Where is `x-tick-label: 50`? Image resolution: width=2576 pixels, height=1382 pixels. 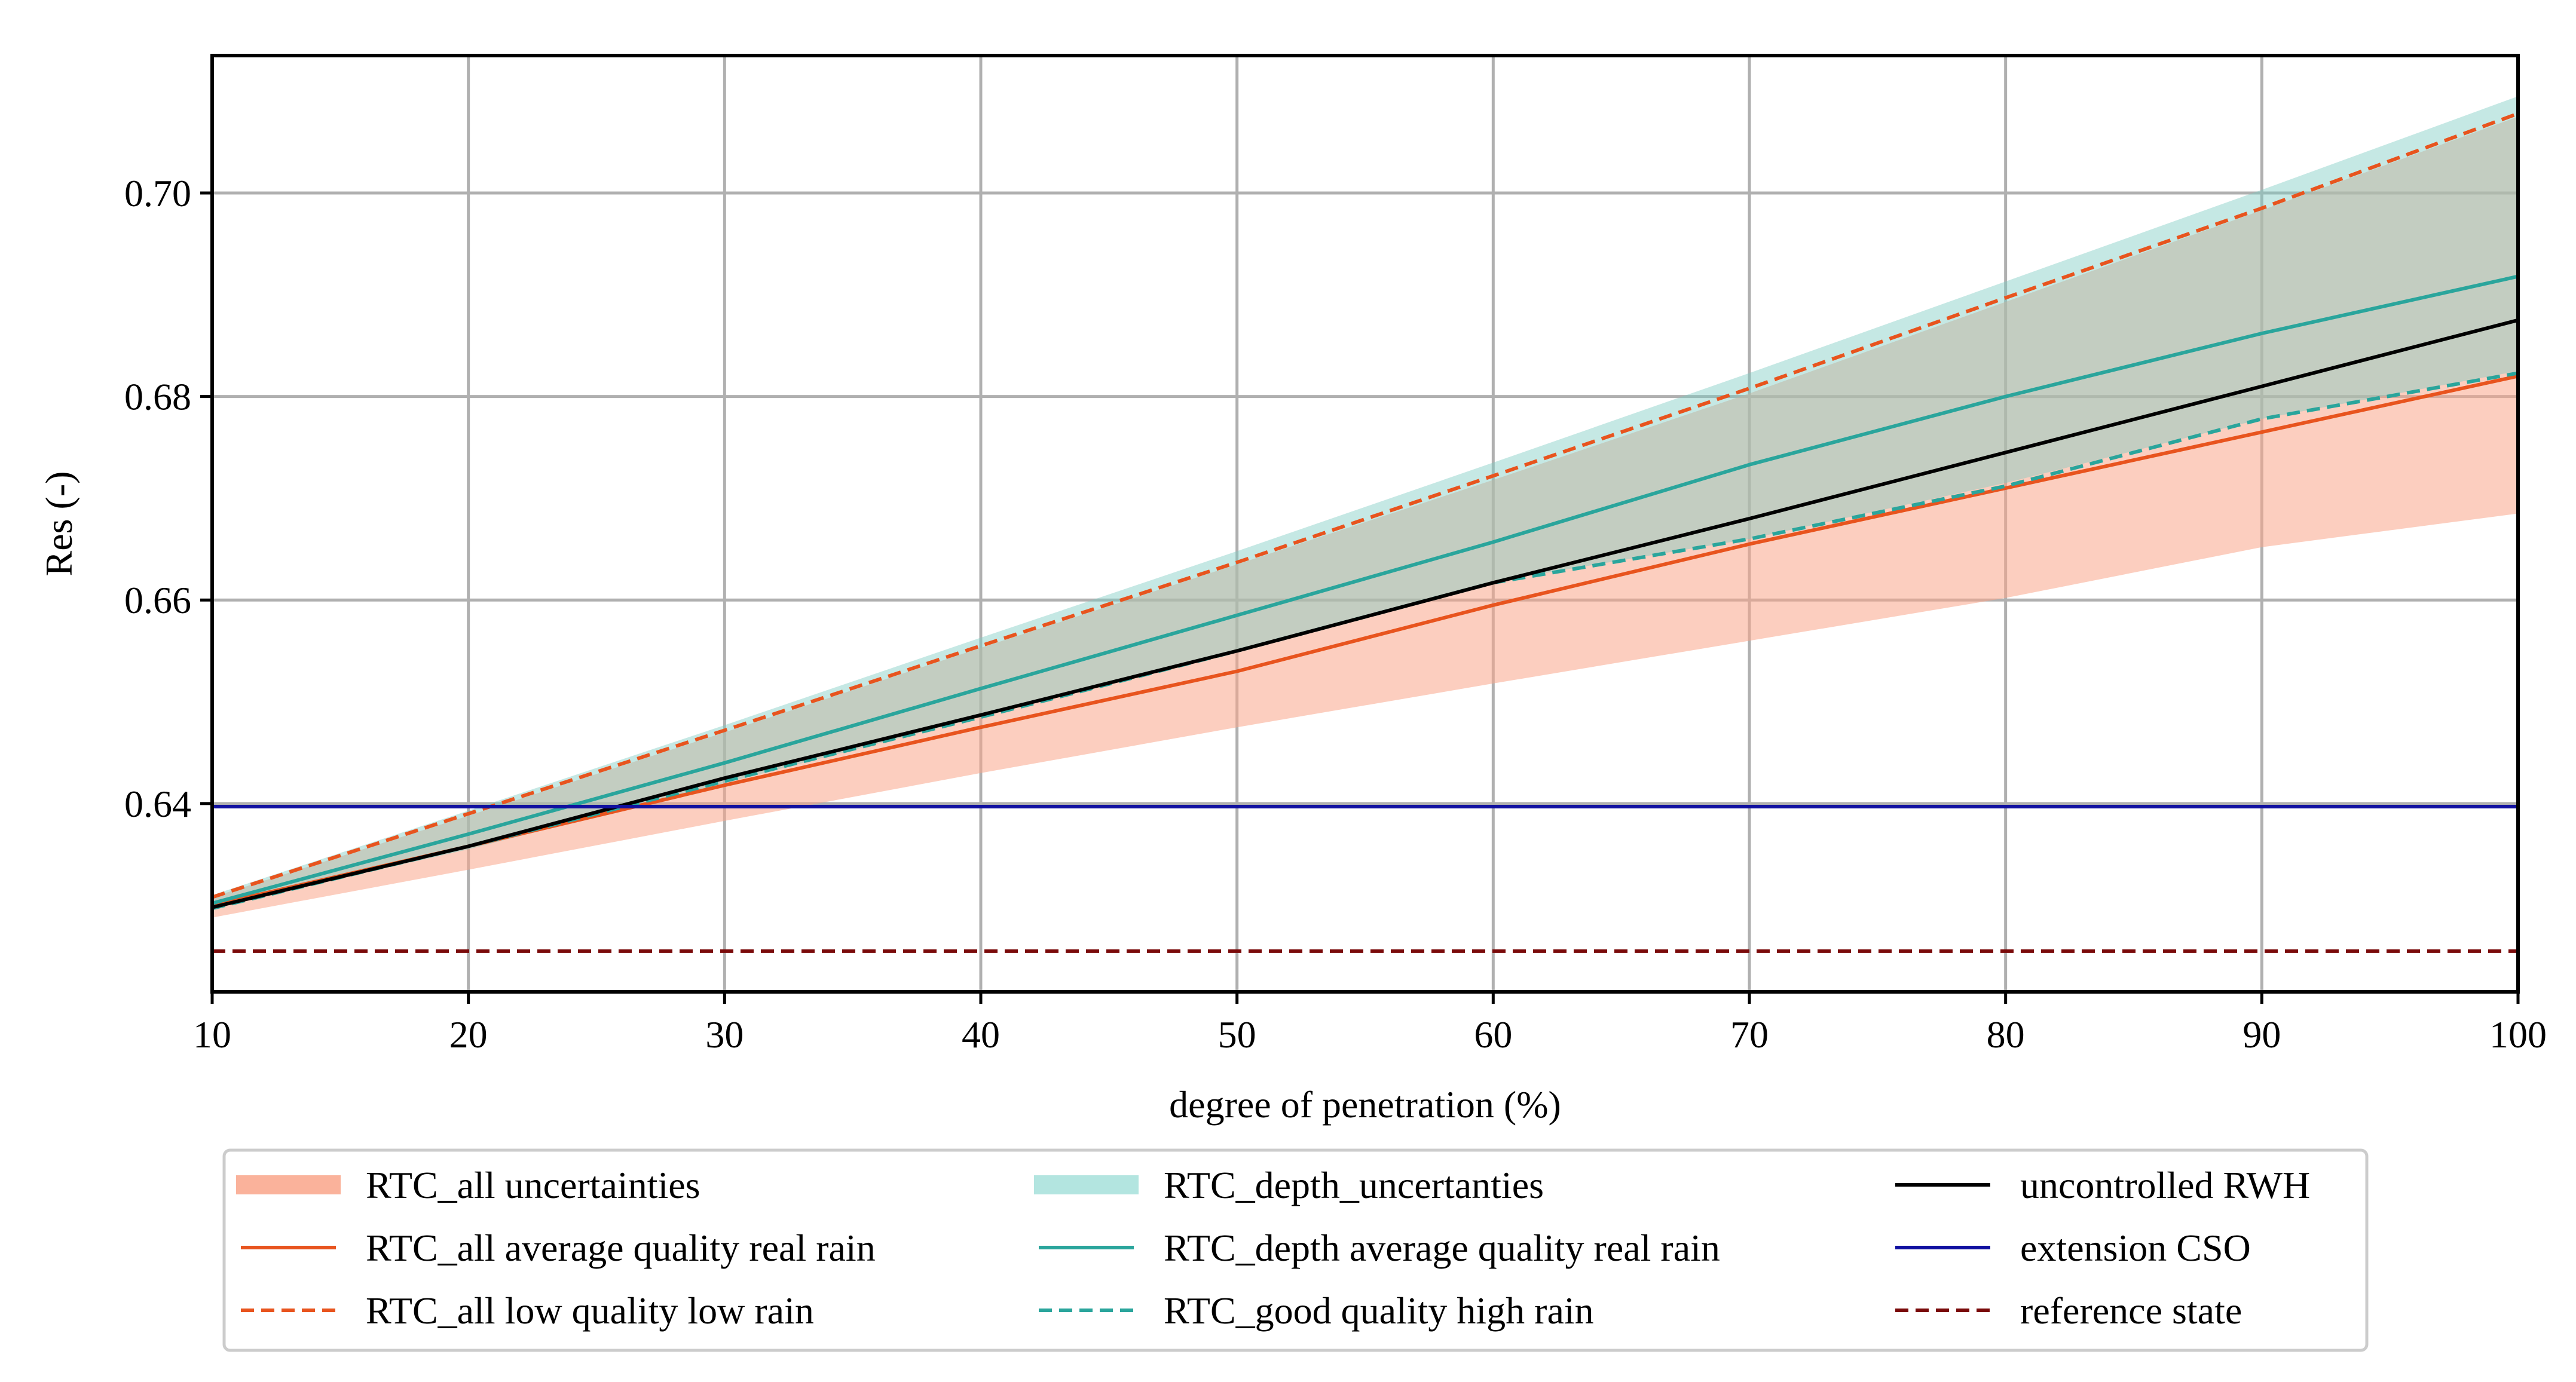
x-tick-label: 50 is located at coordinates (1237, 1034).